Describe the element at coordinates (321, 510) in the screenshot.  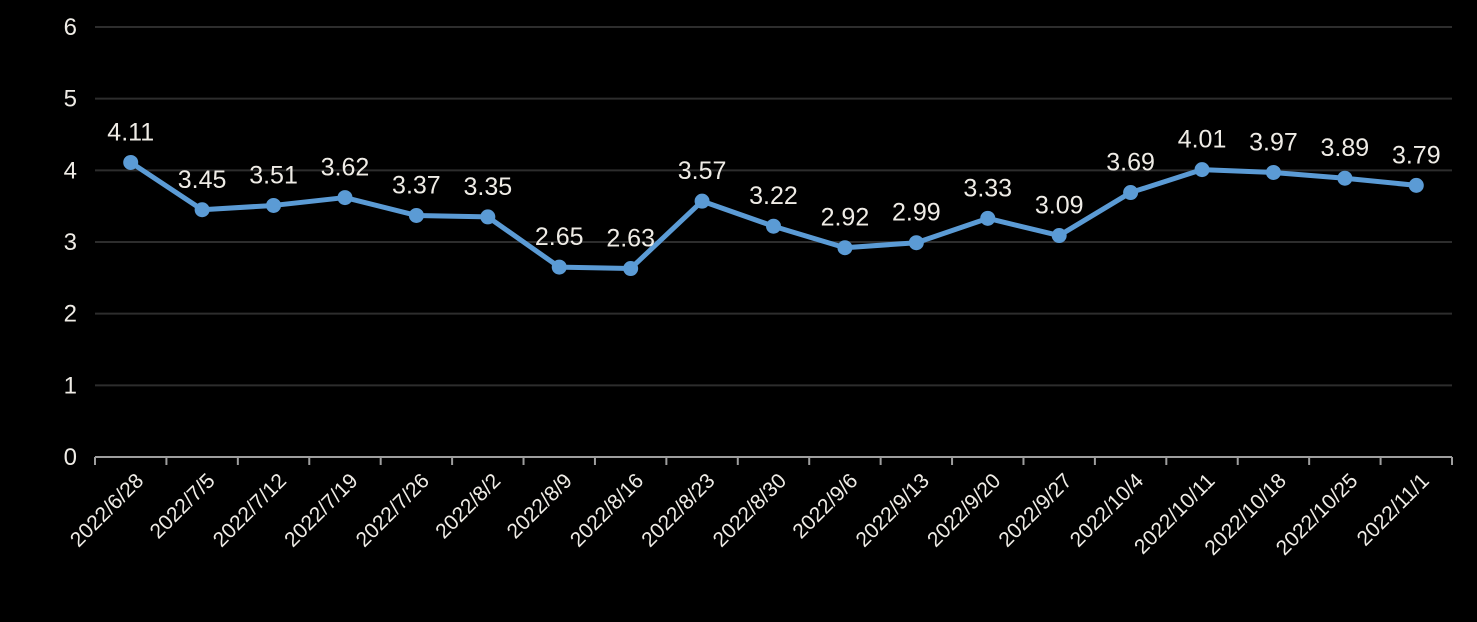
I see `x-axis-label: 2022/7/19` at that location.